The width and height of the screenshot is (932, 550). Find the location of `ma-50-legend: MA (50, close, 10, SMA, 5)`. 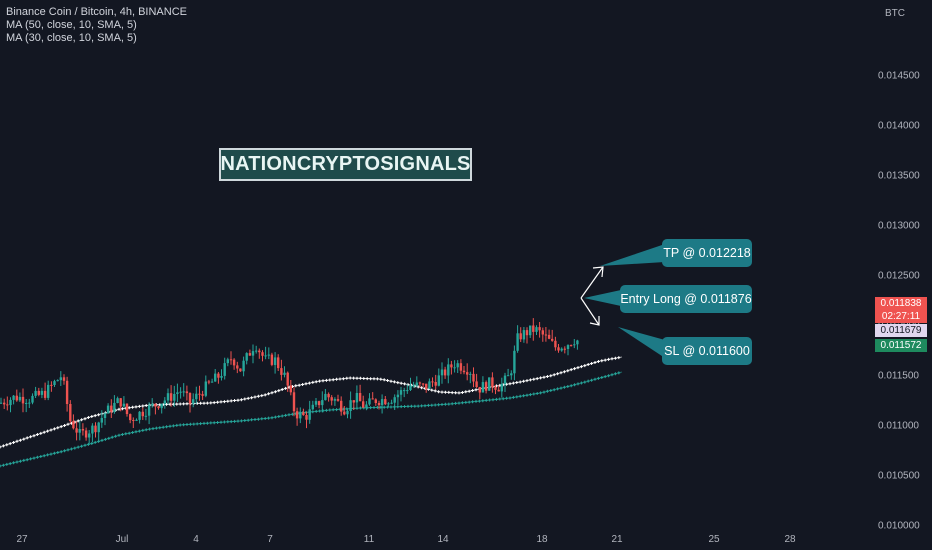

ma-50-legend: MA (50, close, 10, SMA, 5) is located at coordinates (71, 25).